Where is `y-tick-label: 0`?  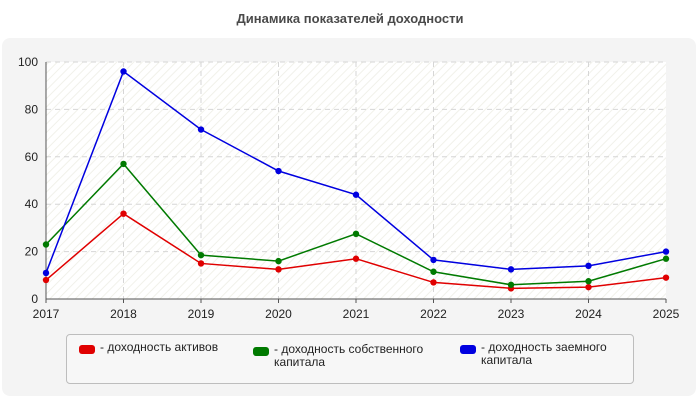
y-tick-label: 0 is located at coordinates (34, 299).